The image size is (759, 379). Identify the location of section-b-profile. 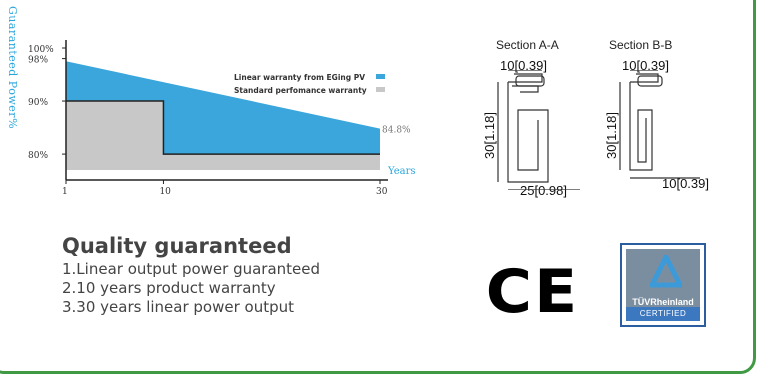
(659, 124).